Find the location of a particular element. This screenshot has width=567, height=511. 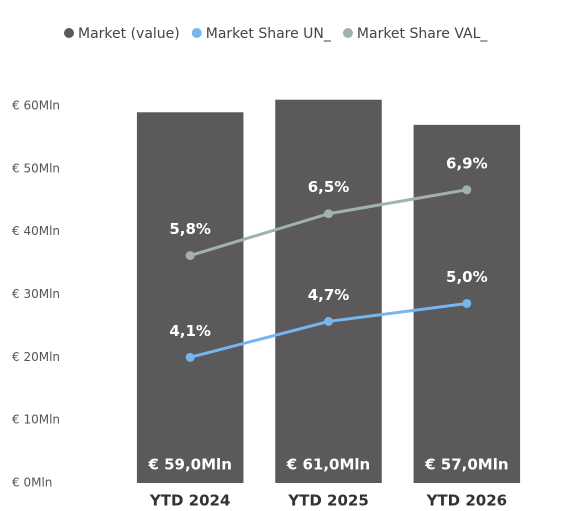

bar-value-label: € 57,0Mln is located at coordinates (466, 465).